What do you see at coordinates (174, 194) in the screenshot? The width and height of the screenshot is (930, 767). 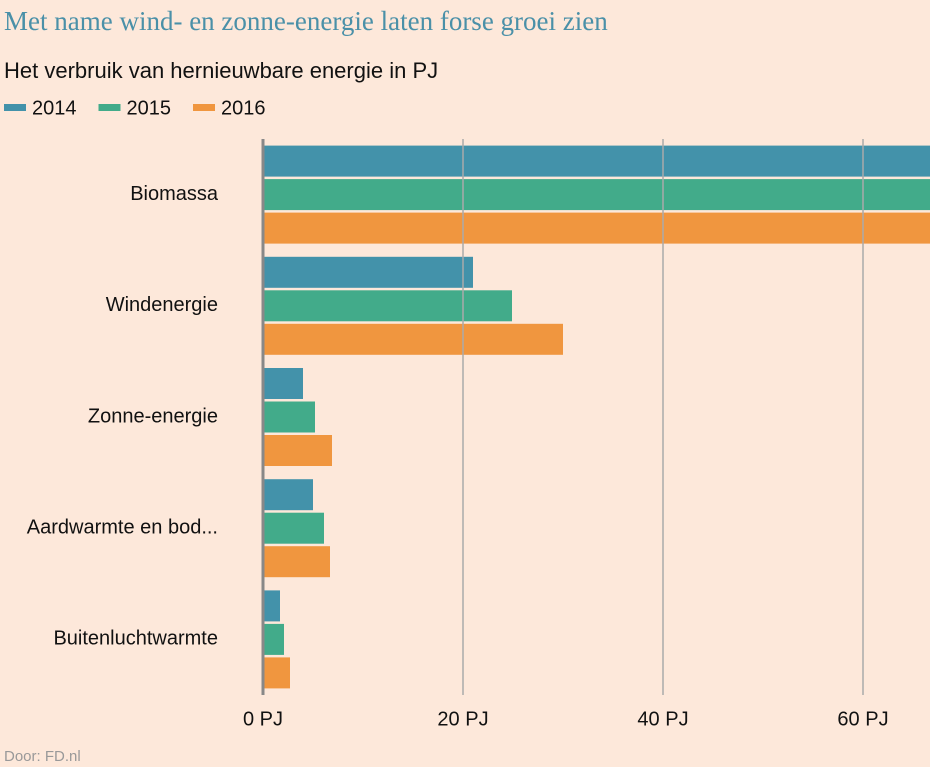 I see `y-tick-label: Biomassa` at bounding box center [174, 194].